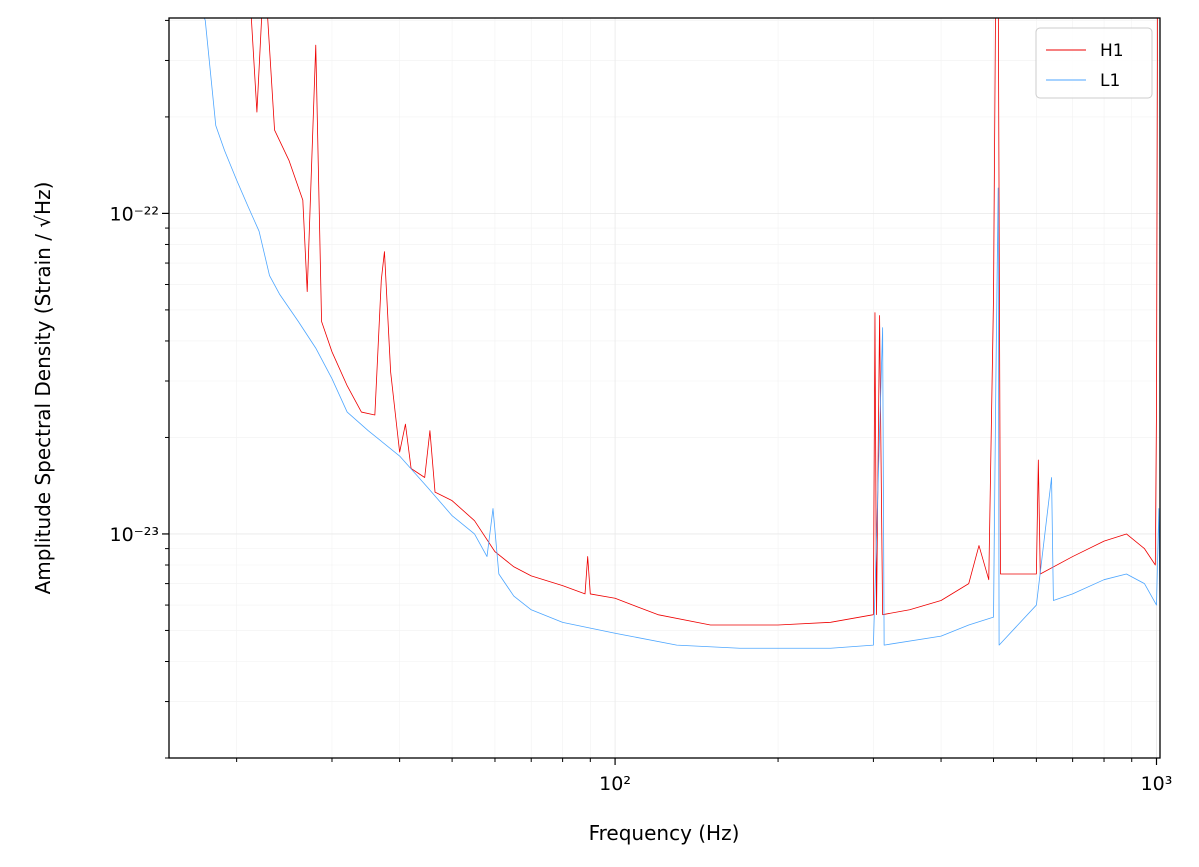 The height and width of the screenshot is (867, 1199). Describe the element at coordinates (1112, 51) in the screenshot. I see `legend-label: H1` at that location.